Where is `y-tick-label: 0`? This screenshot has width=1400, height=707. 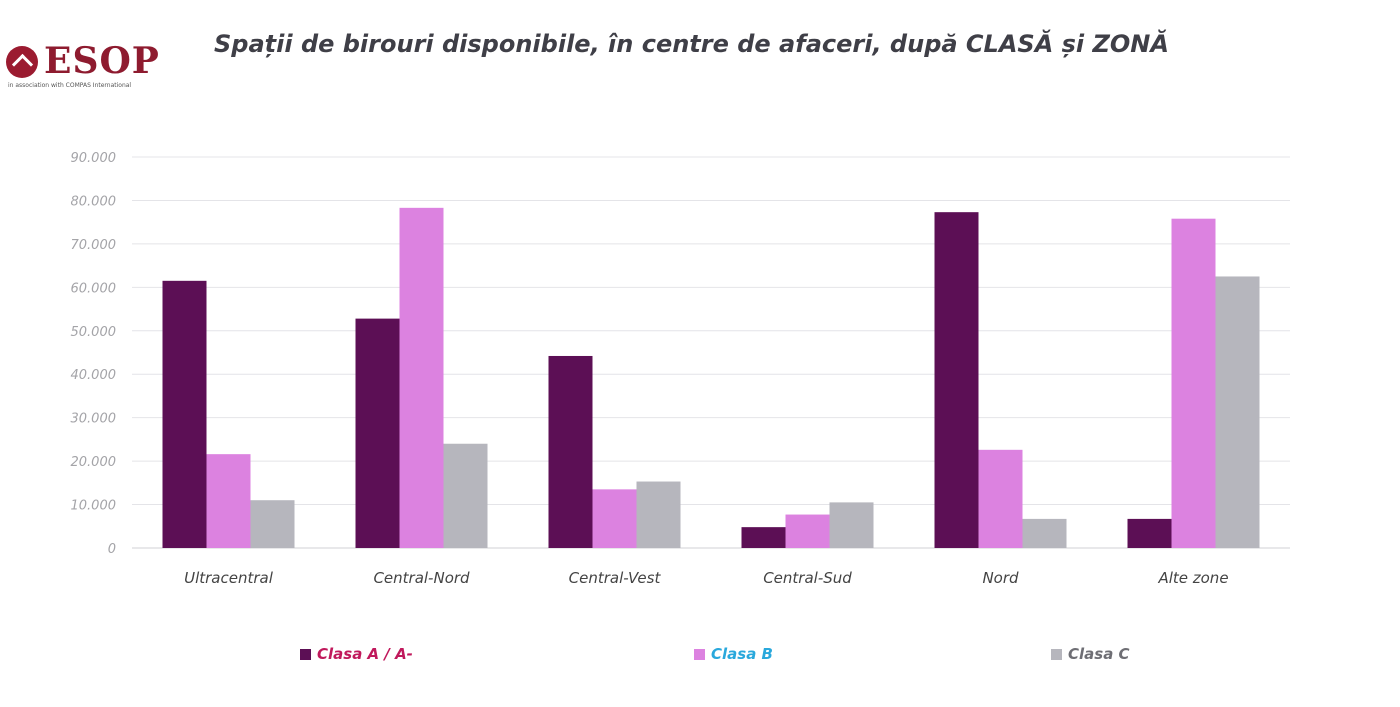
y-tick-label: 0 is located at coordinates (112, 549).